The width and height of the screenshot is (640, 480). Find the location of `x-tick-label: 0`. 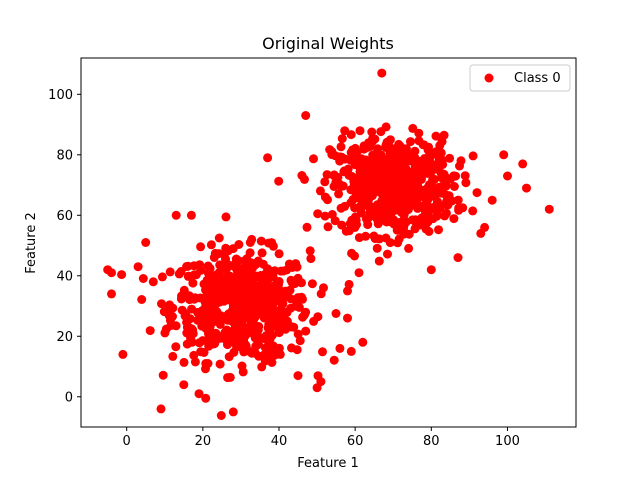

x-tick-label: 0 is located at coordinates (127, 441).